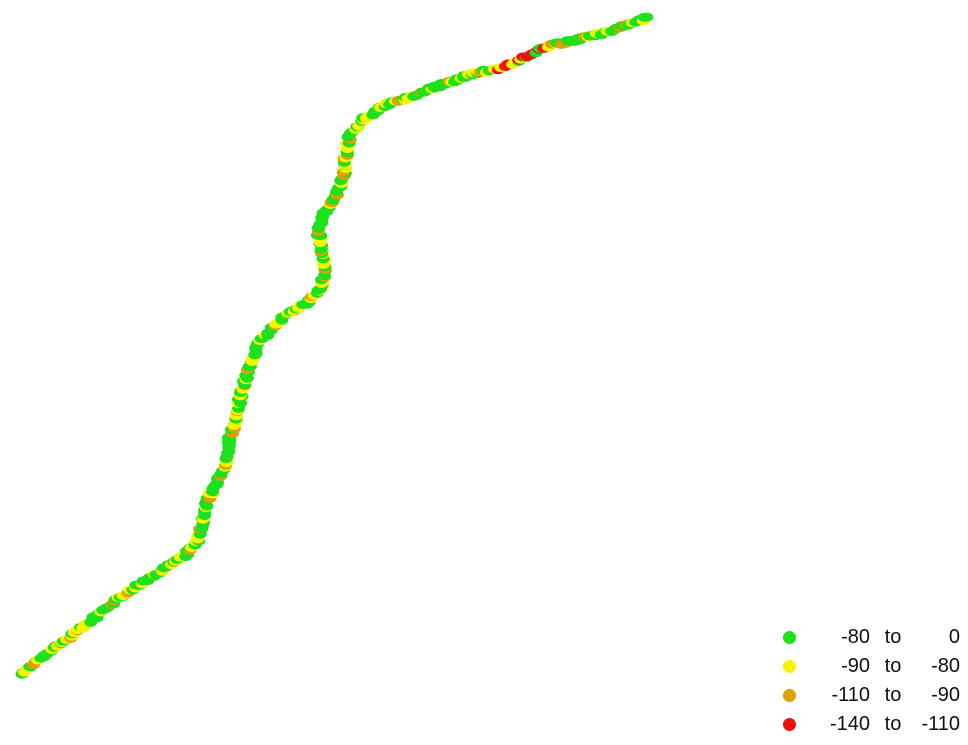  What do you see at coordinates (850, 695) in the screenshot?
I see `legend-range-from: -110` at bounding box center [850, 695].